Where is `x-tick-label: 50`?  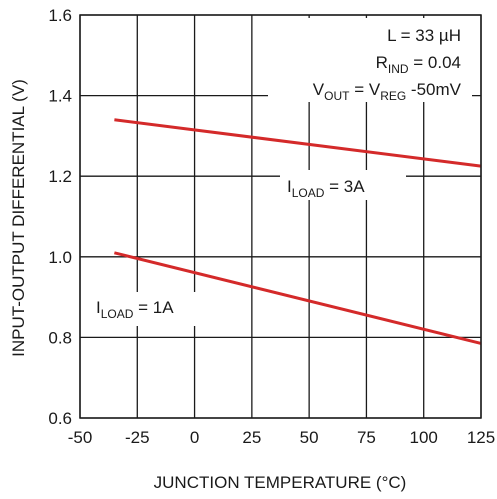 x-tick-label: 50 is located at coordinates (309, 437).